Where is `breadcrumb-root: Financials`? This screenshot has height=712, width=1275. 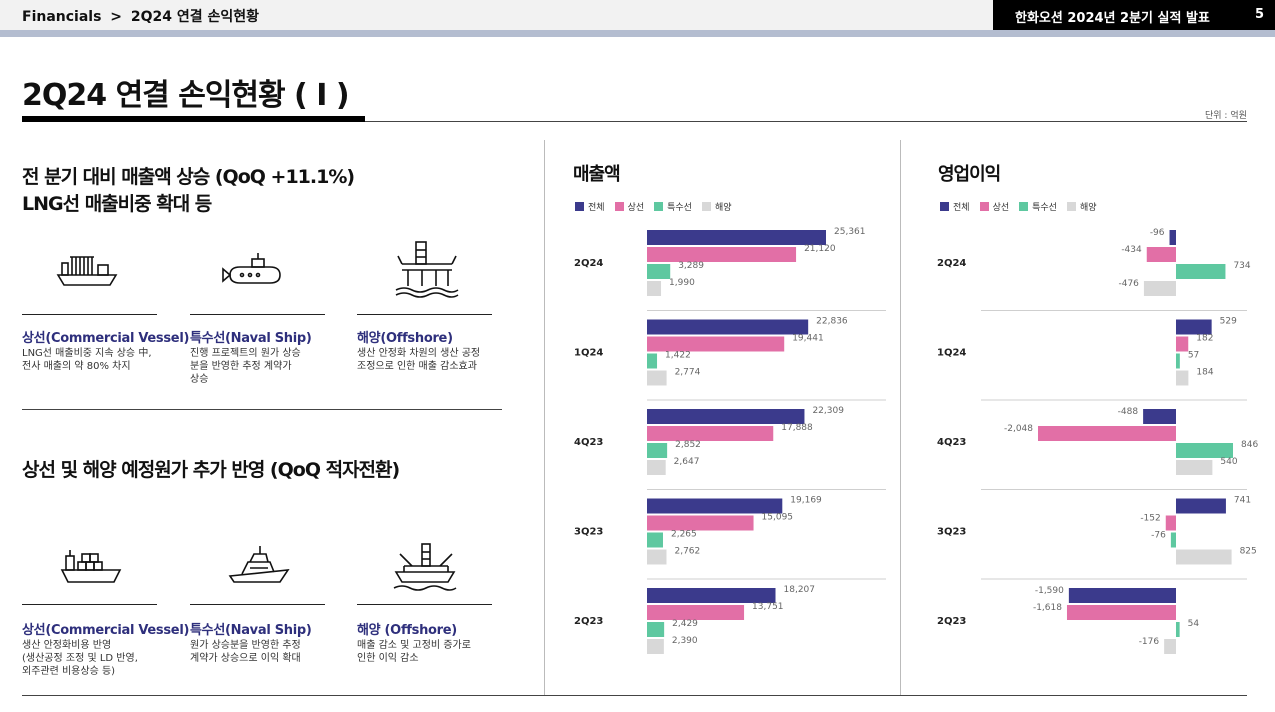 breadcrumb-root: Financials is located at coordinates (62, 17).